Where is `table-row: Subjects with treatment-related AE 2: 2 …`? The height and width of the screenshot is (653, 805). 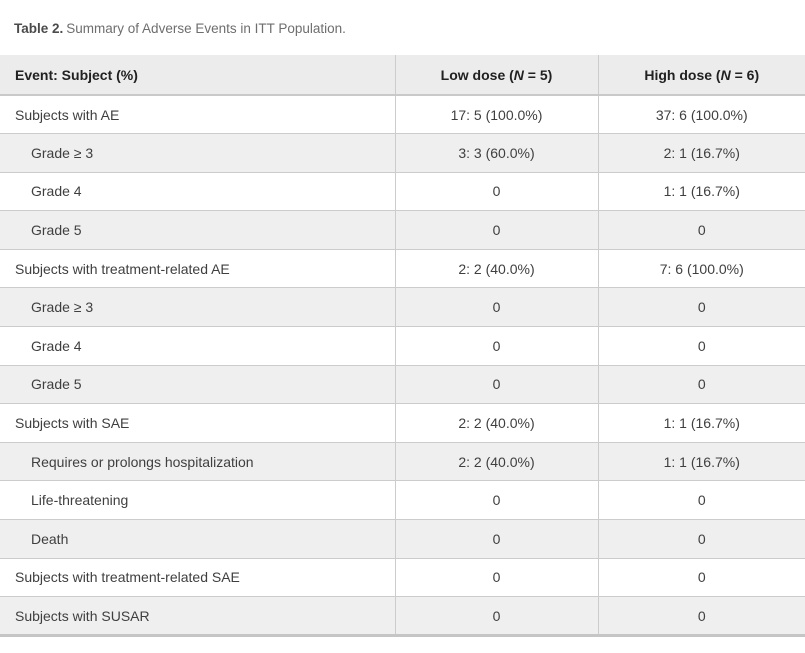
table-row: Subjects with treatment-related AE 2: 2 … is located at coordinates (402, 269).